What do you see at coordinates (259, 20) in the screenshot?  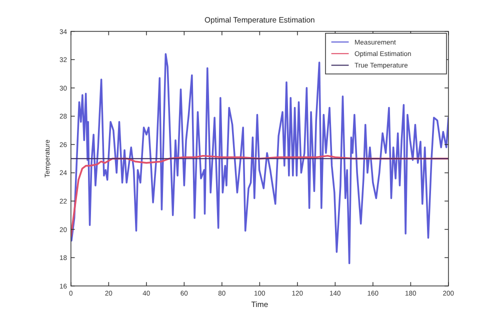 I see `chart-title: Optimal Temperature Estimation` at bounding box center [259, 20].